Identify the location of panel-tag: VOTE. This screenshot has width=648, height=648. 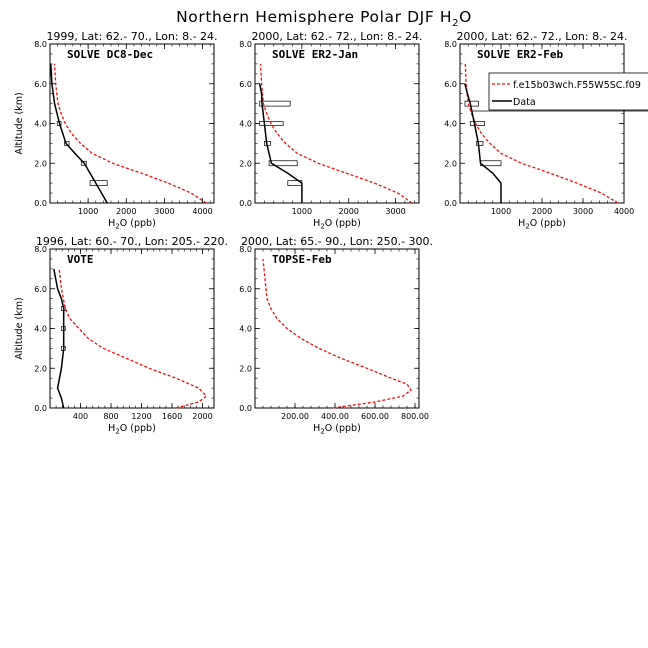
(80, 259).